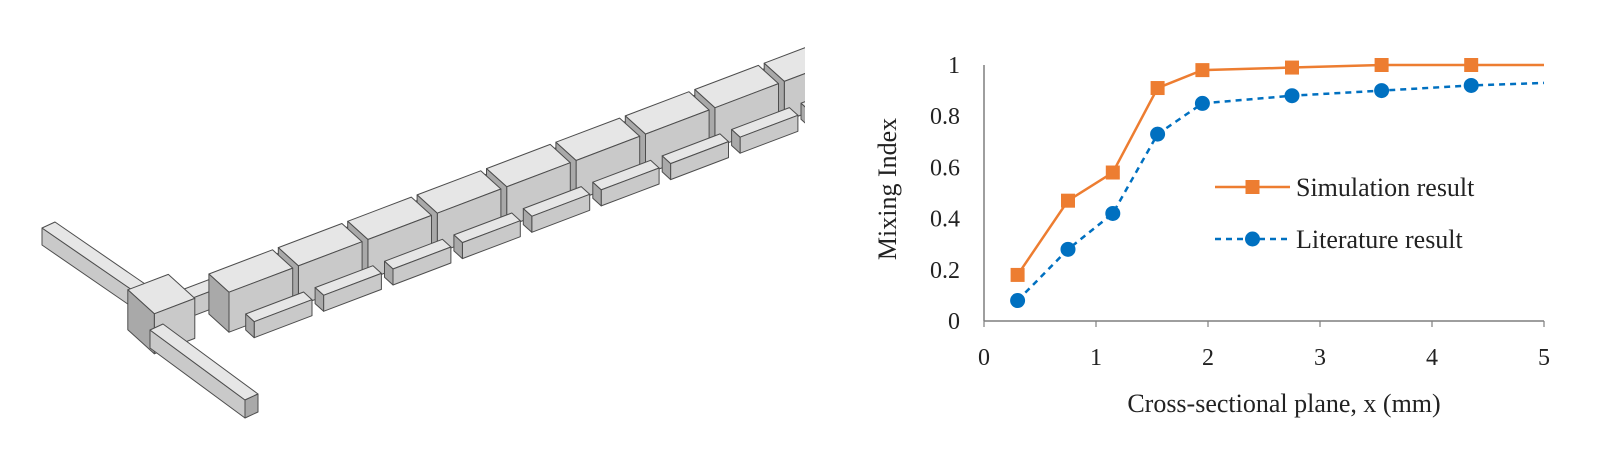 The width and height of the screenshot is (1623, 460). What do you see at coordinates (95, 265) in the screenshot?
I see `inlet-channel-back` at bounding box center [95, 265].